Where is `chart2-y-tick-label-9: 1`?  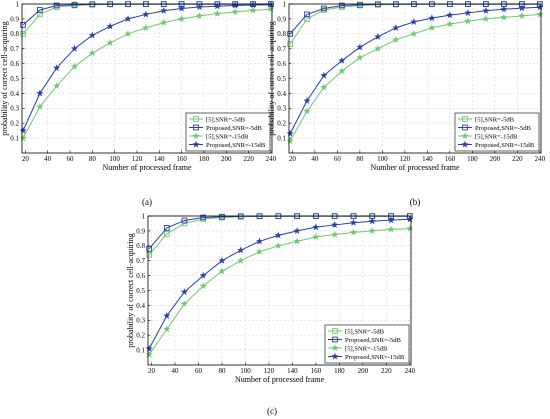 chart2-y-tick-label-9: 1 is located at coordinates (144, 216).